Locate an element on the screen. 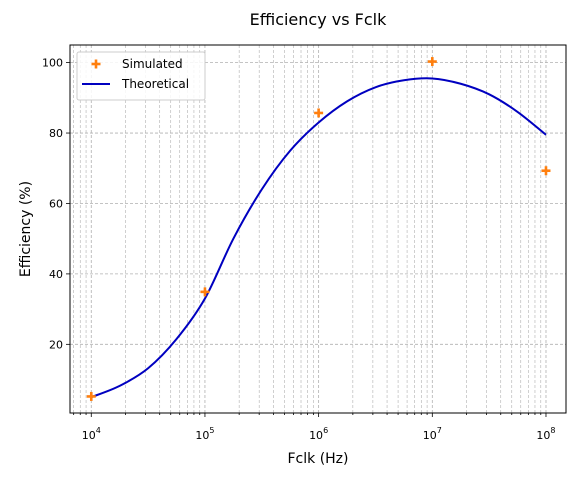 This screenshot has width=575, height=477. y-tick-label: 80 is located at coordinates (56, 133).